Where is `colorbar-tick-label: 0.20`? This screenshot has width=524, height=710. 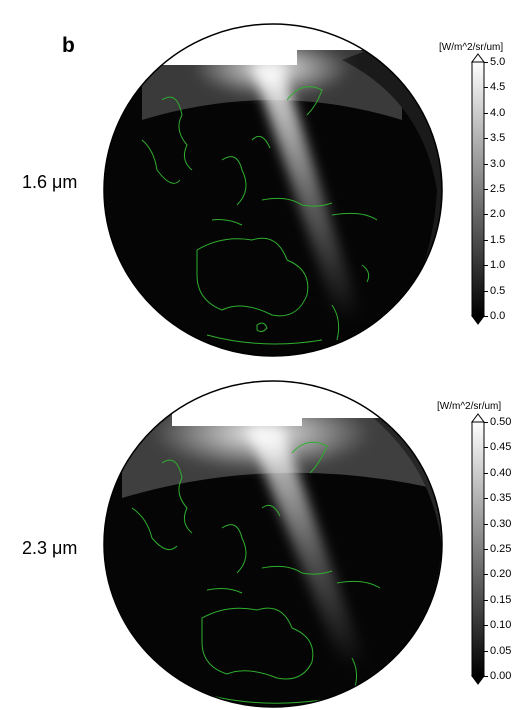
colorbar-tick-label: 0.20 is located at coordinates (501, 574).